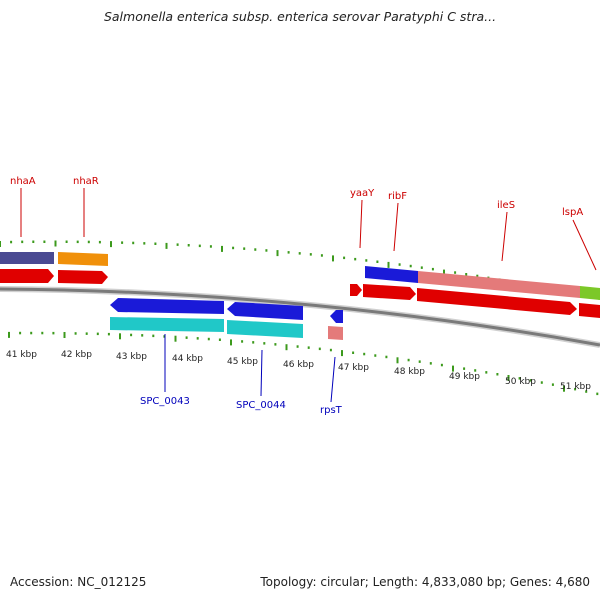 This screenshot has height=600, width=600. I want to click on scale-label: 45 kbp, so click(242, 362).